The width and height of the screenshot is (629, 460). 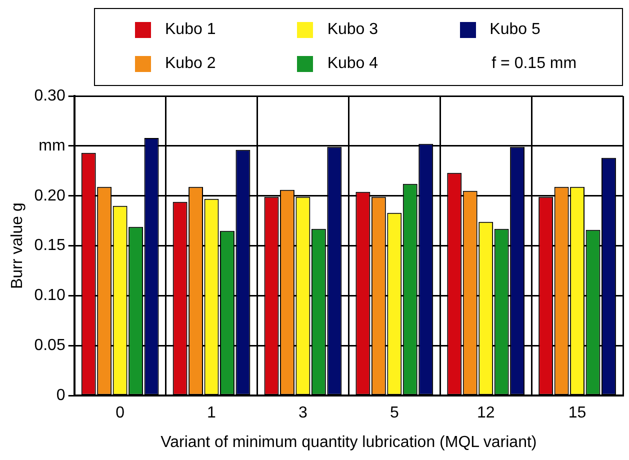 I want to click on legend-label: Kubo 5, so click(x=515, y=30).